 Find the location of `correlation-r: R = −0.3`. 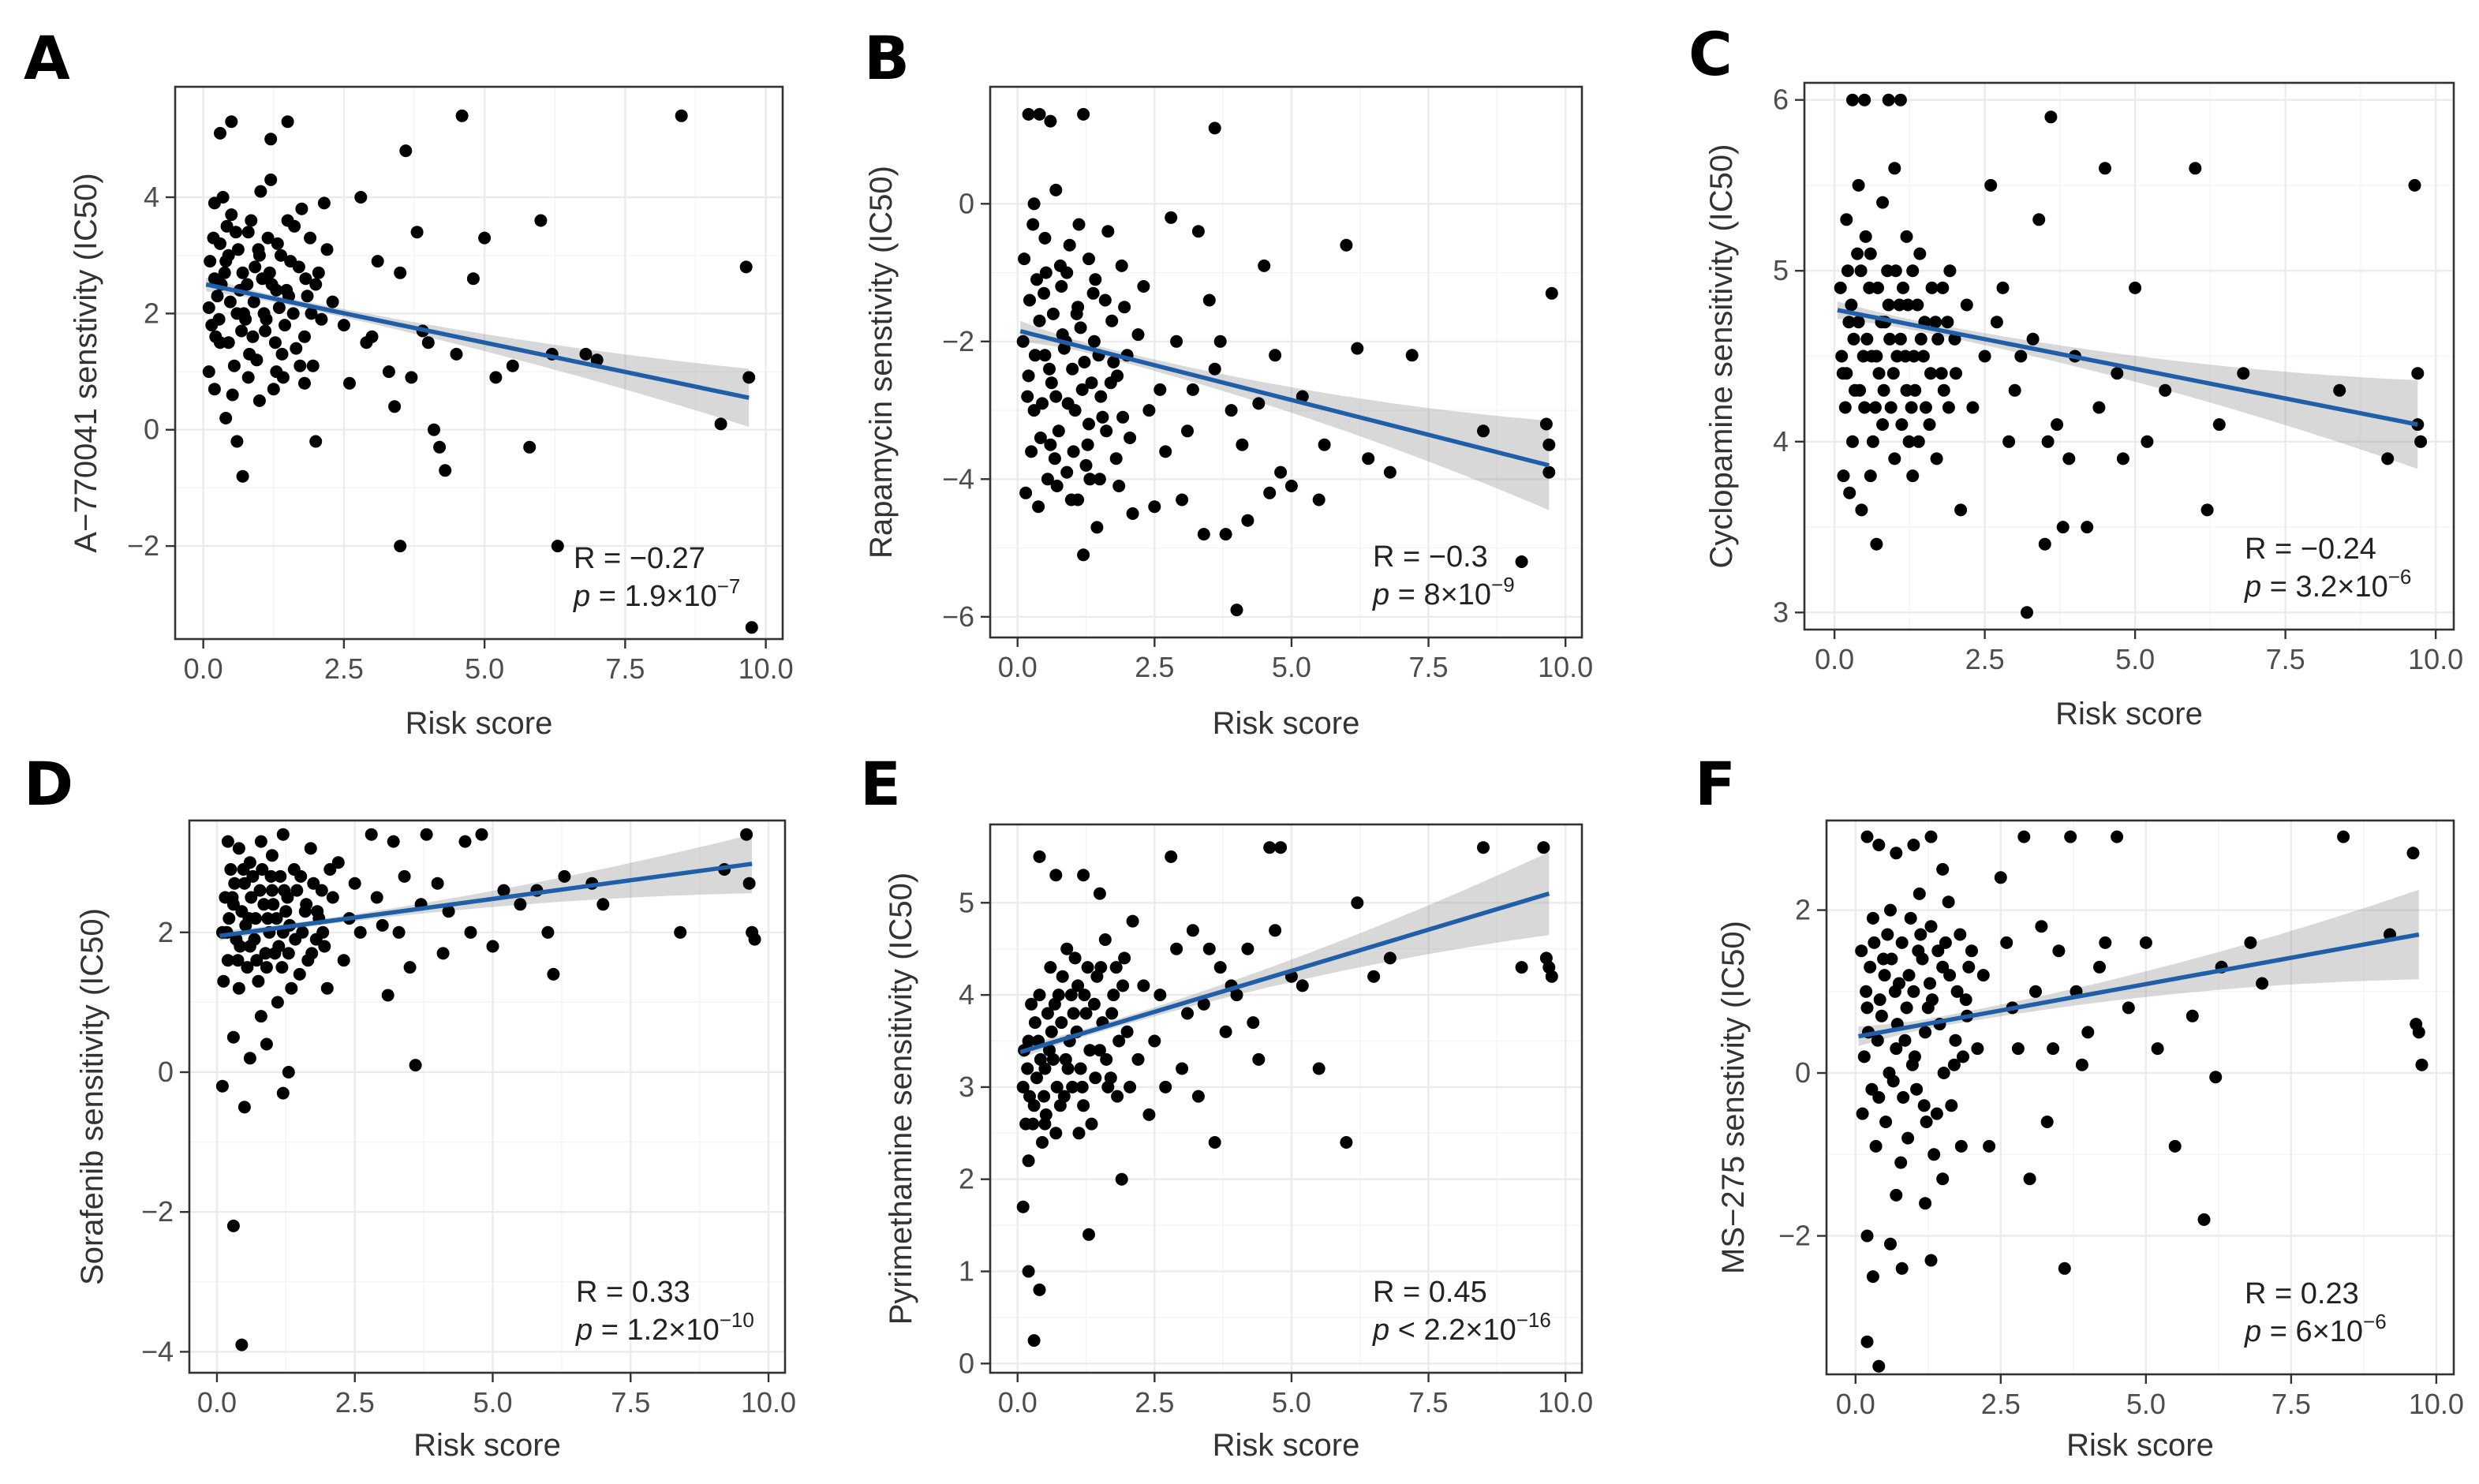

correlation-r: R = −0.3 is located at coordinates (1430, 557).